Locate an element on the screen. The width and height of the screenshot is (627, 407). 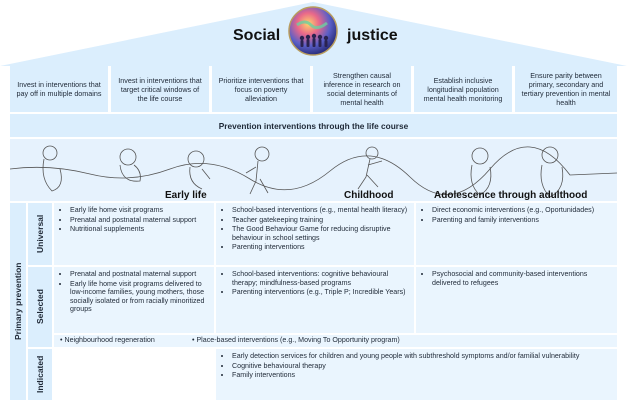
stage-adolescence: Adolescence through adulthood is located at coordinates (511, 195).